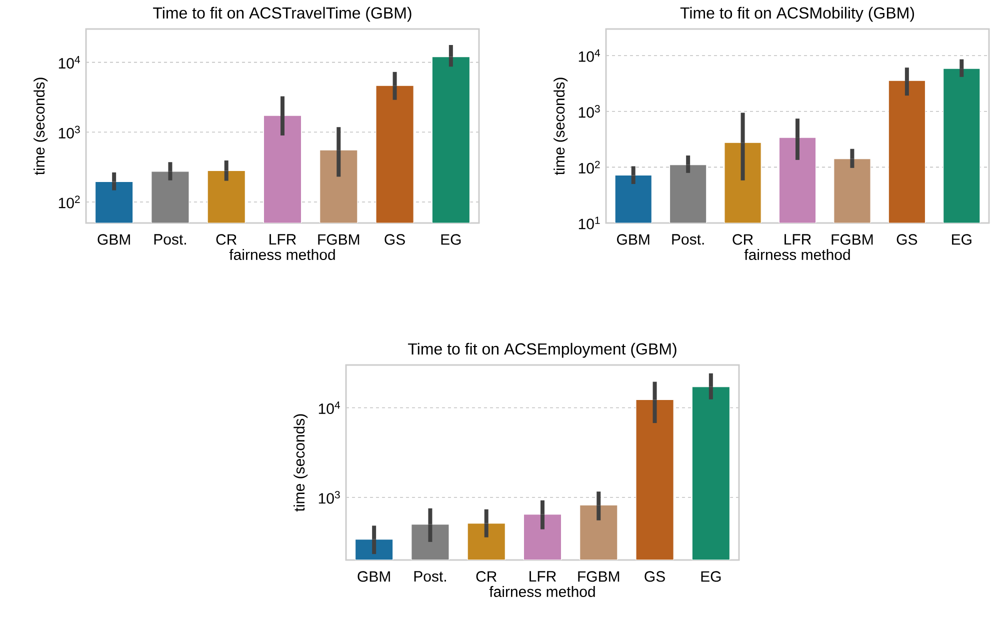  I want to click on chart-title: Time to fit on ACSTravelTime (GBM), so click(282, 14).